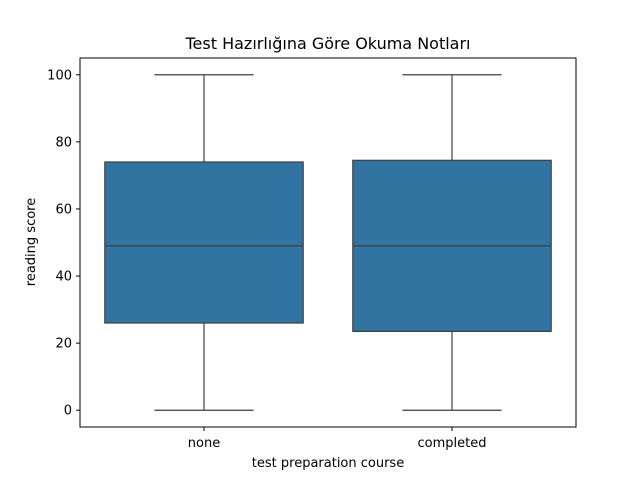  What do you see at coordinates (328, 463) in the screenshot?
I see `x-axis-label: test preparation course` at bounding box center [328, 463].